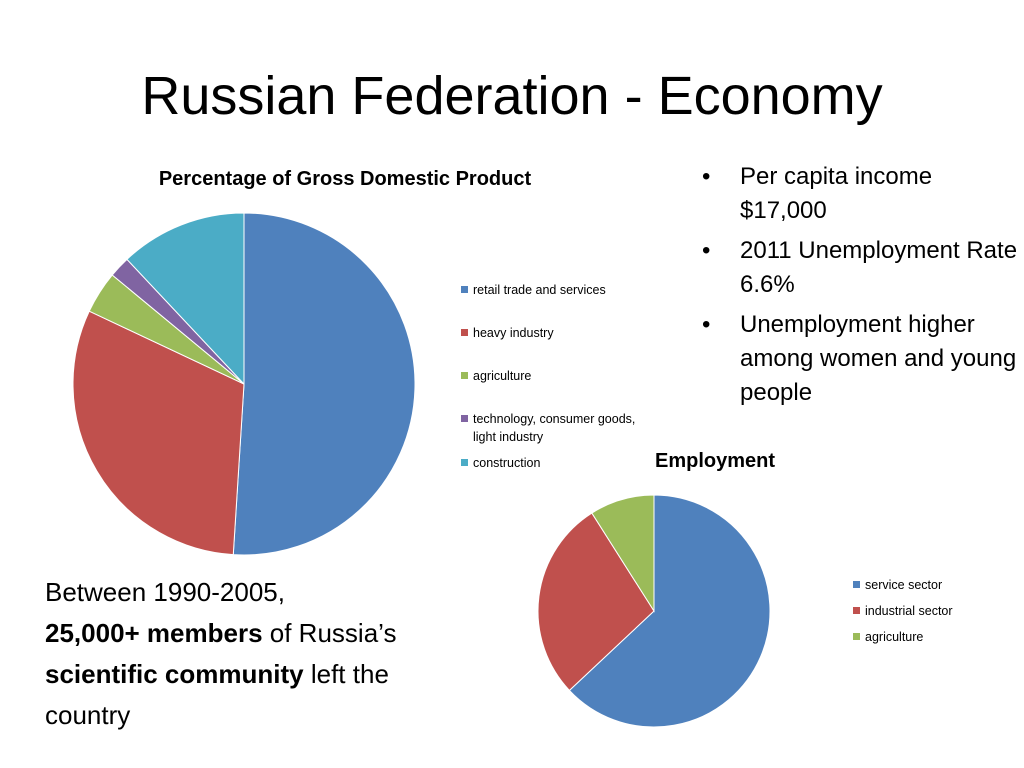 Image resolution: width=1024 pixels, height=768 pixels. I want to click on gdp-slice-construction, so click(185, 299).